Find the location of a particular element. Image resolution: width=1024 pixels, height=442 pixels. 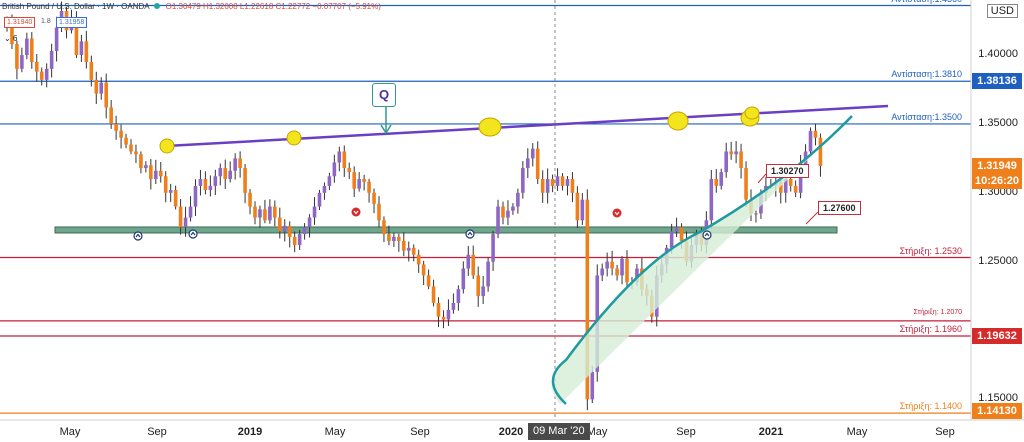

arrow-down-icon-glyph is located at coordinates (617, 213).